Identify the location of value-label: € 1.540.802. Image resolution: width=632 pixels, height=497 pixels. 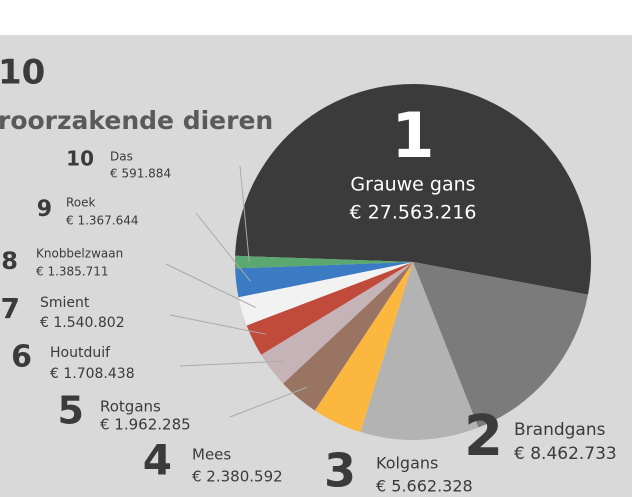
(82, 323).